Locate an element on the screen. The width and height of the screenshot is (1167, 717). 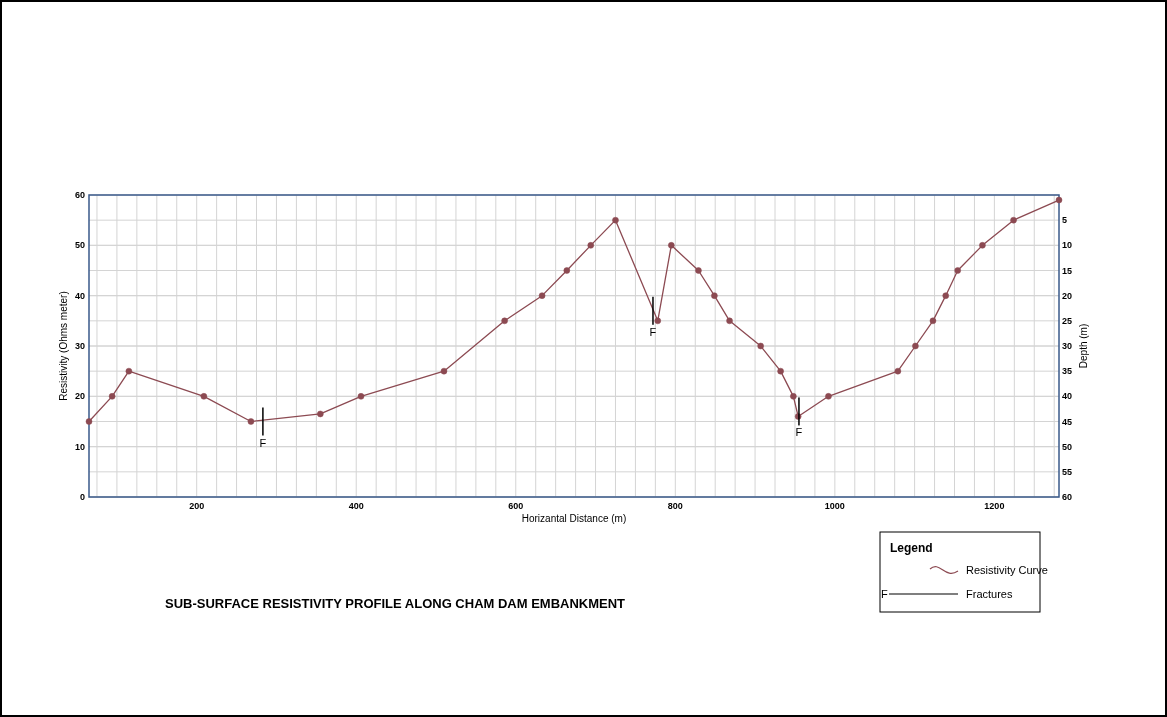
y2-tick-label: 25 is located at coordinates (1067, 320).